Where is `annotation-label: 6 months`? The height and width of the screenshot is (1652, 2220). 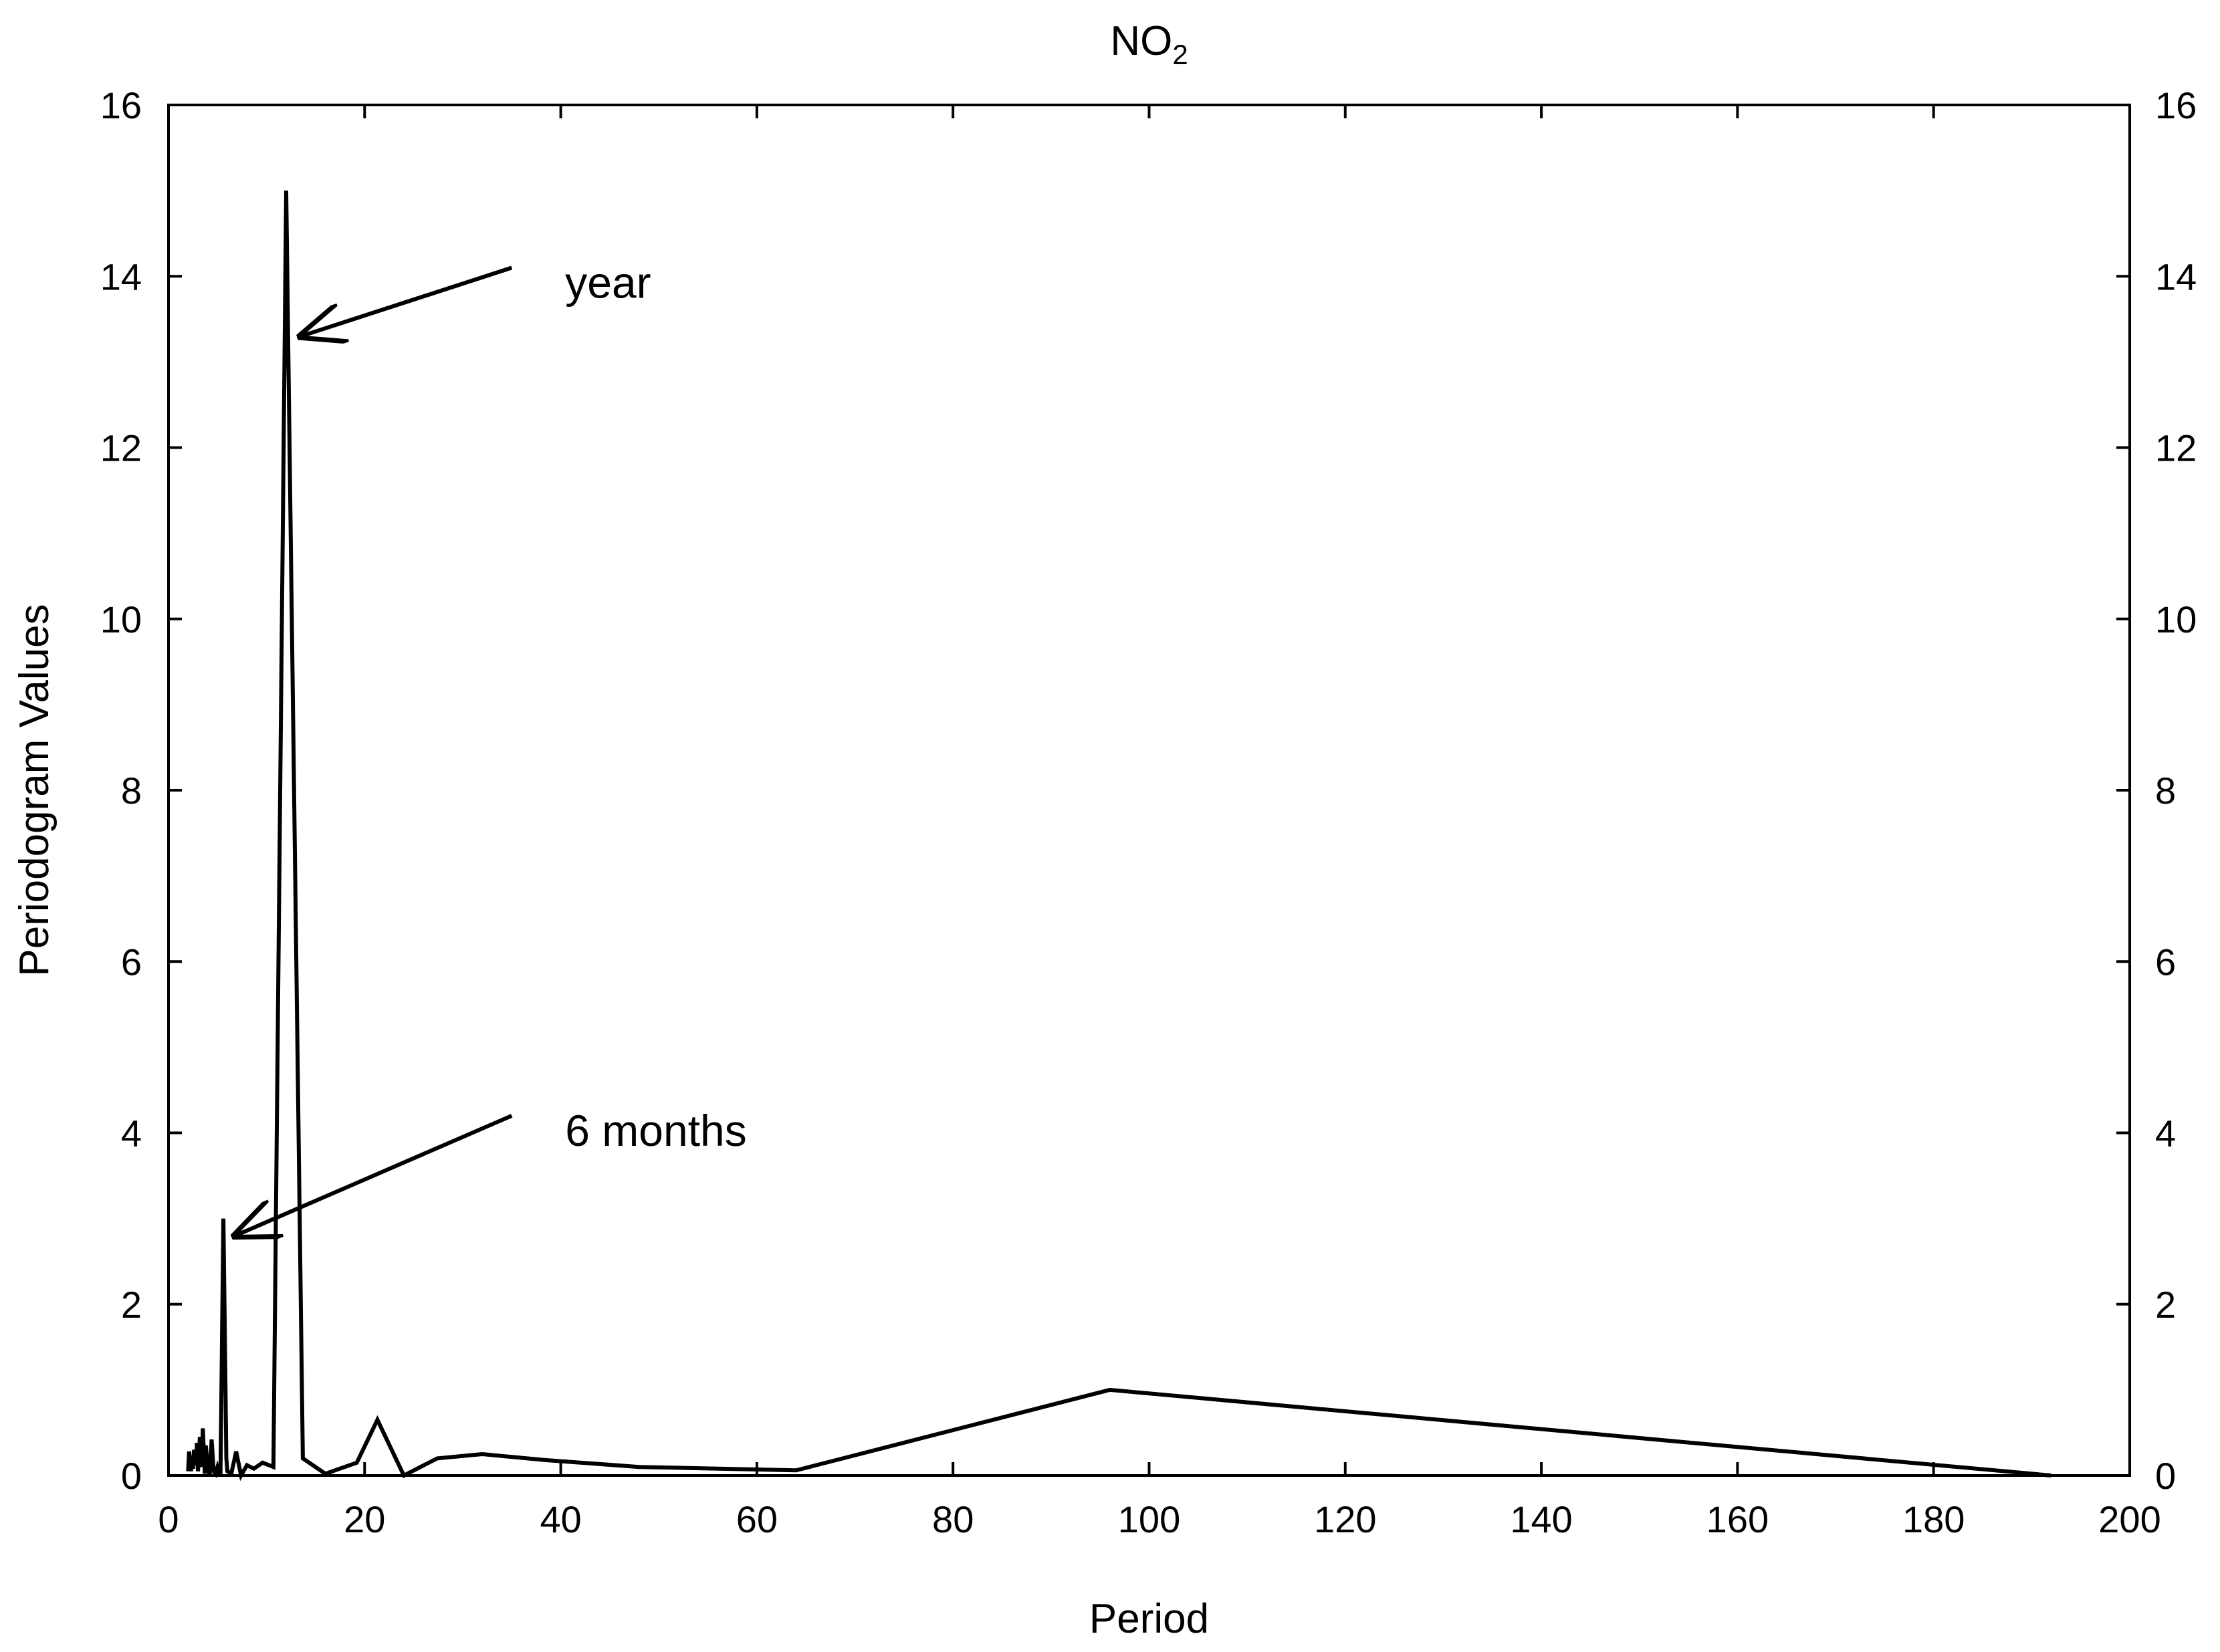
annotation-label: 6 months is located at coordinates (655, 1130).